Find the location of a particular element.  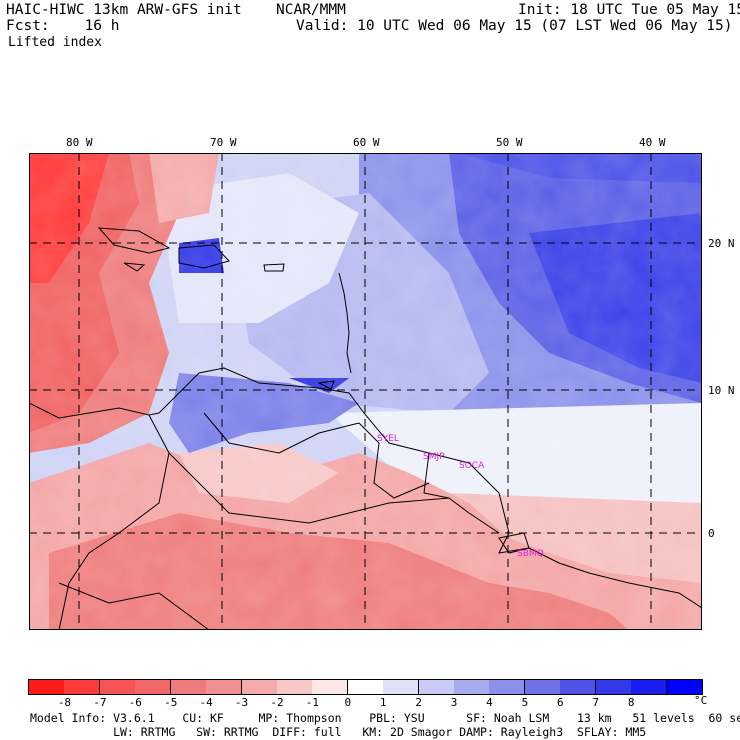

colorbar-tick-label: 5 is located at coordinates (525, 702).